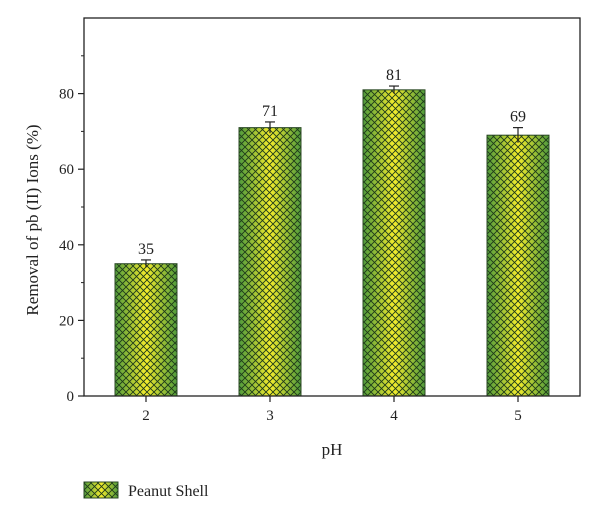 The width and height of the screenshot is (600, 520). What do you see at coordinates (394, 75) in the screenshot?
I see `data-label: 81` at bounding box center [394, 75].